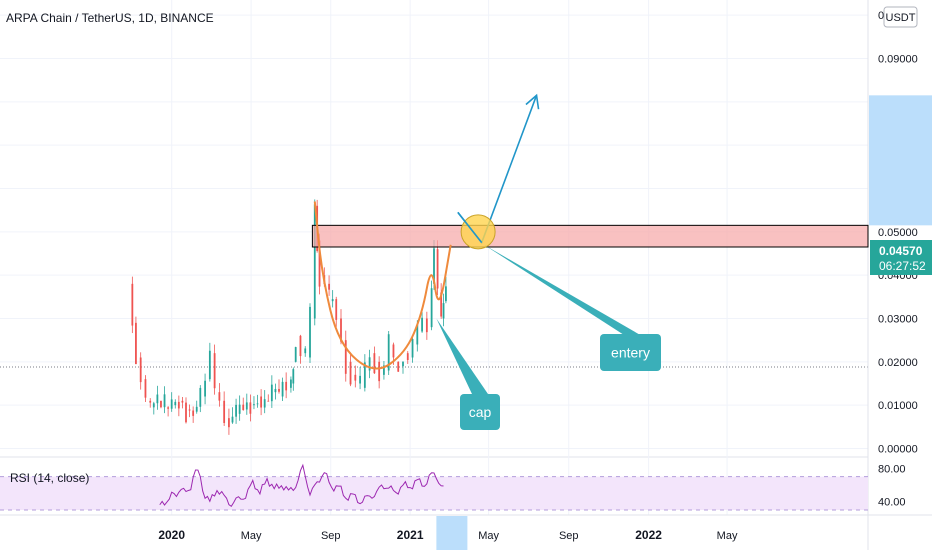 This screenshot has height=550, width=932. Describe the element at coordinates (382, 285) in the screenshot. I see `cup-curve` at that location.